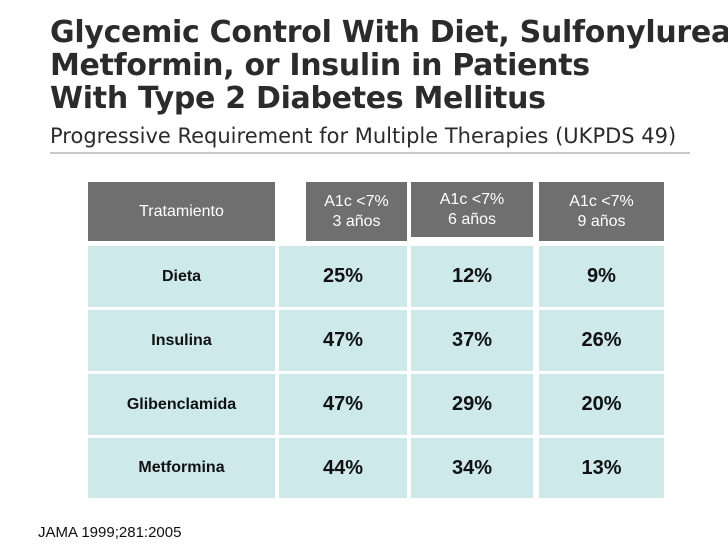  Describe the element at coordinates (601, 468) in the screenshot. I see `cell-metformina-9-years: 13%` at that location.